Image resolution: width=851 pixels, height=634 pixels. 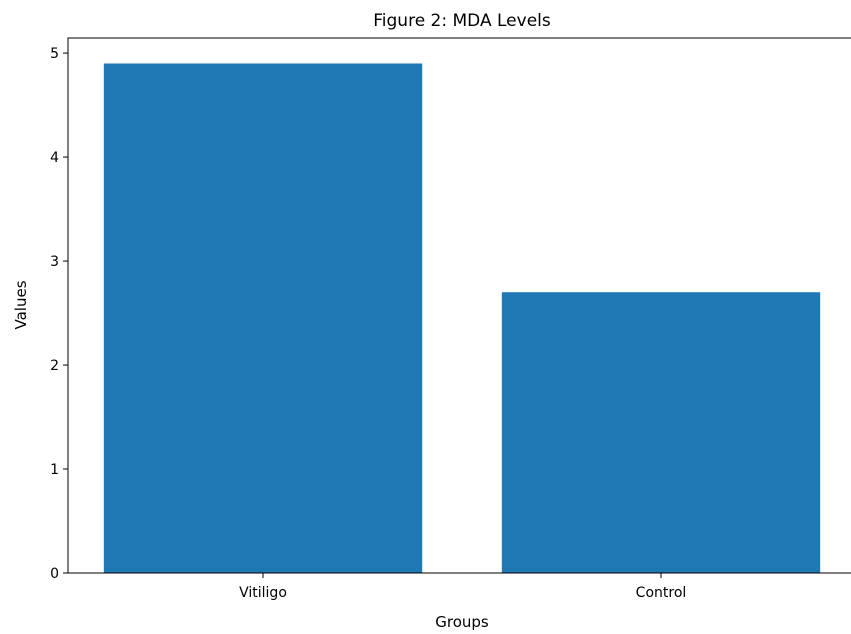 I want to click on y-tick-label: 0, so click(x=54, y=574).